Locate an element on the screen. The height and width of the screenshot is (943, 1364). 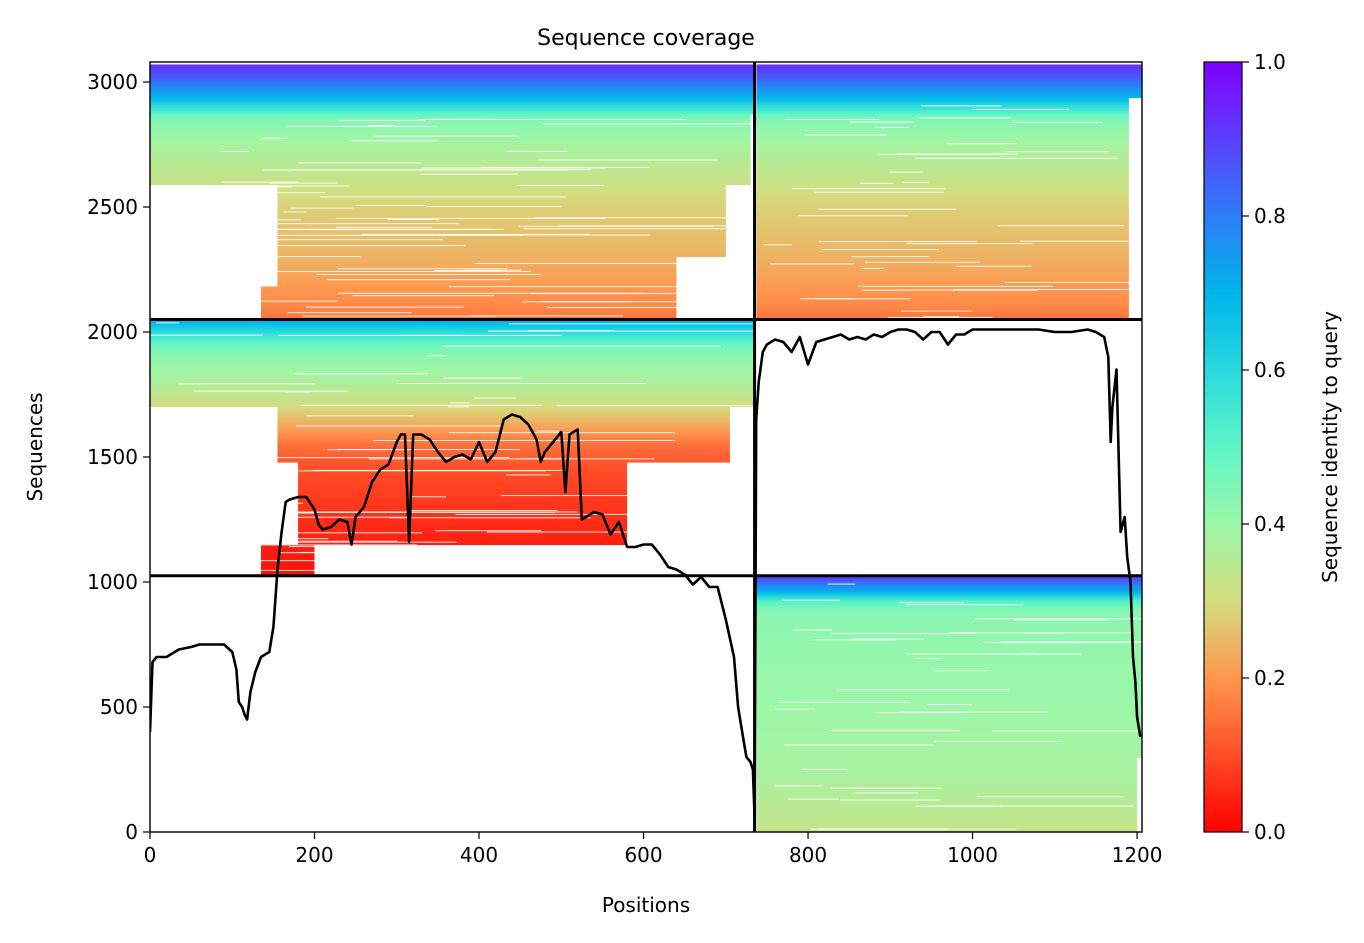
y-tick-label: 3000 is located at coordinates (112, 82).